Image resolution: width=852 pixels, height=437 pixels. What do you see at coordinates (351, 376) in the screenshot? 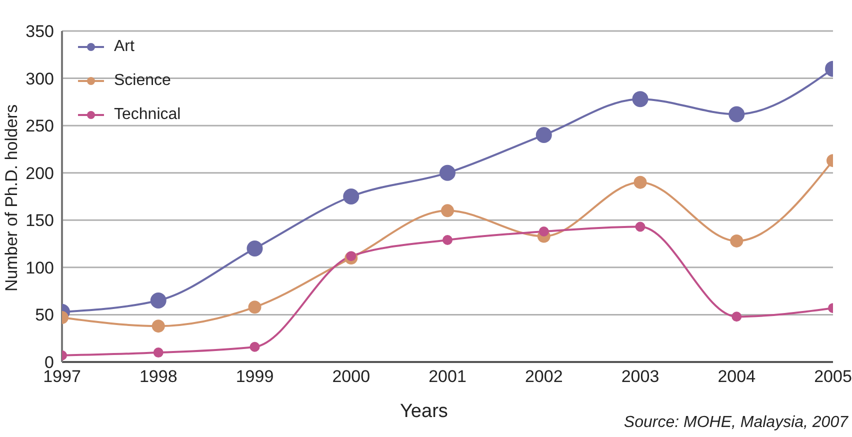
I see `x-tick-label: 2000` at bounding box center [351, 376].